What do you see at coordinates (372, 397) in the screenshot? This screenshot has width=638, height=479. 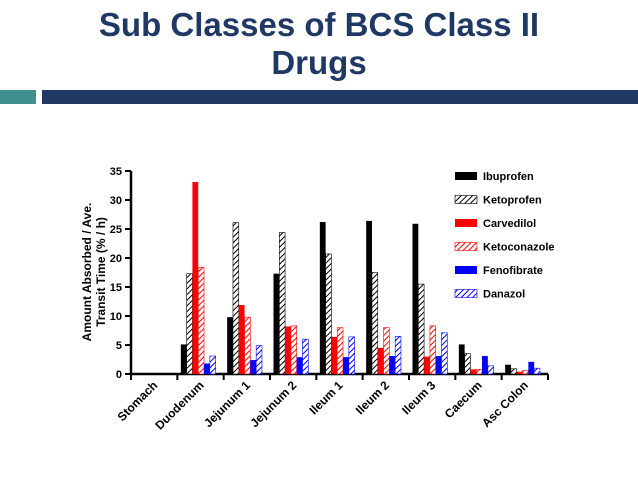 I see `x-tick-label: Ileum 2` at bounding box center [372, 397].